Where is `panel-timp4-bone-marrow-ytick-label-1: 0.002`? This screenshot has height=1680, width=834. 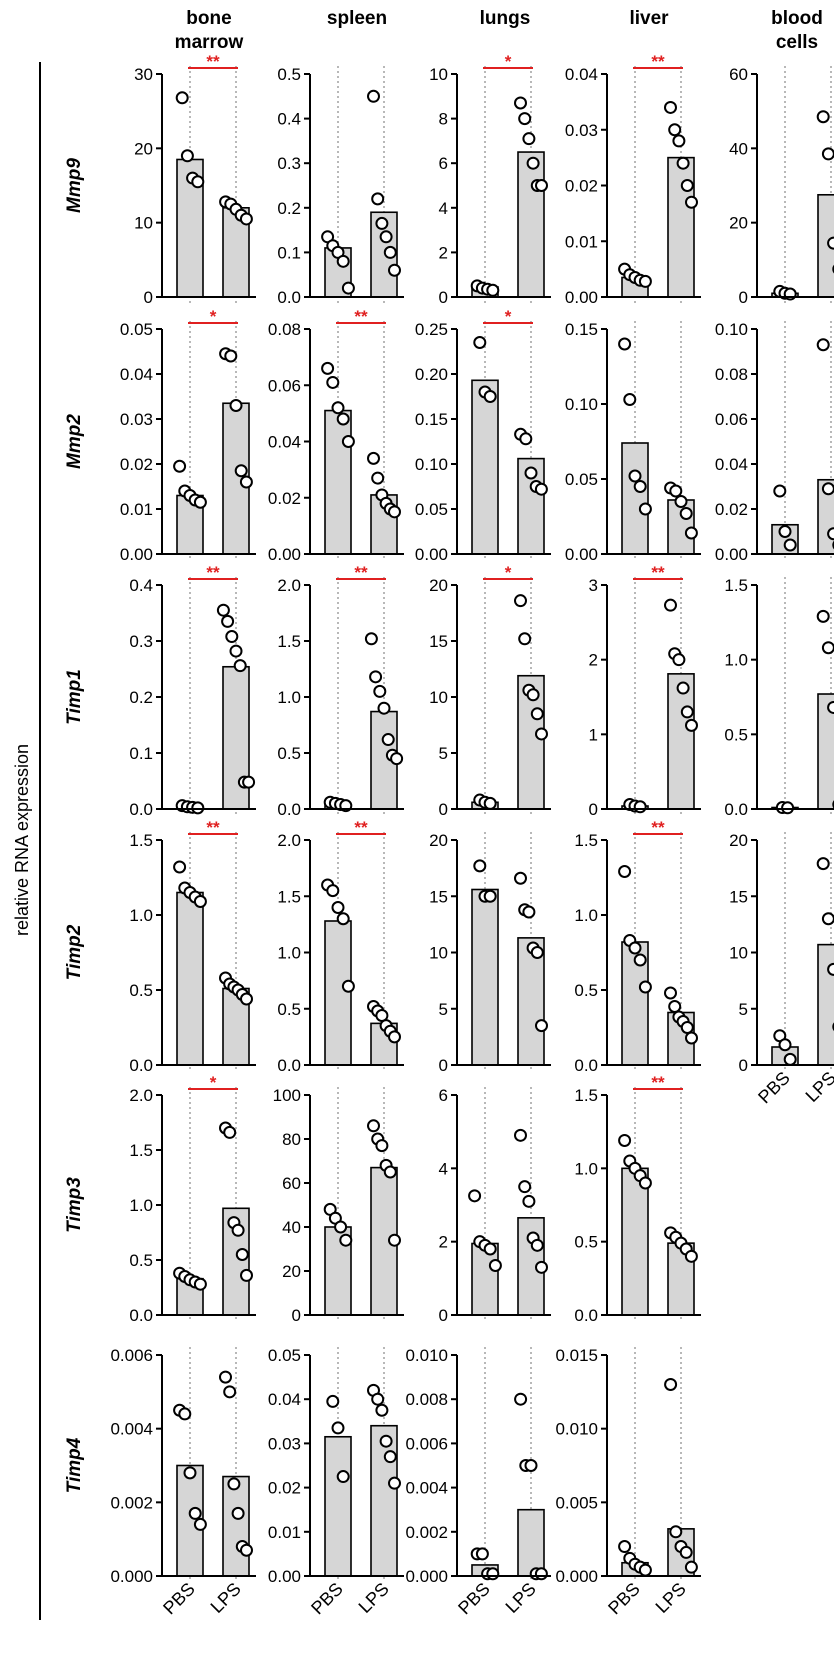 panel-timp4-bone-marrow-ytick-label-1: 0.002 is located at coordinates (131, 1502).